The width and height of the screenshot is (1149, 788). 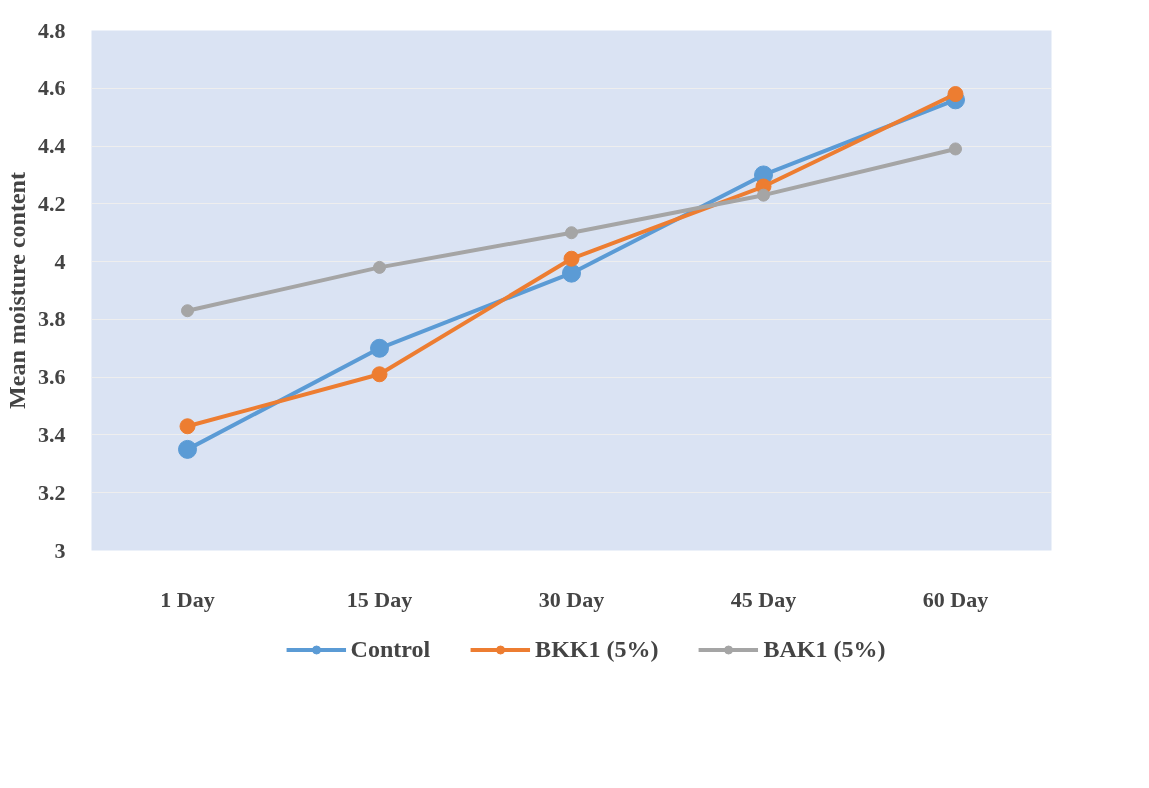 I want to click on y-tick-label: 4.6, so click(x=52, y=88).